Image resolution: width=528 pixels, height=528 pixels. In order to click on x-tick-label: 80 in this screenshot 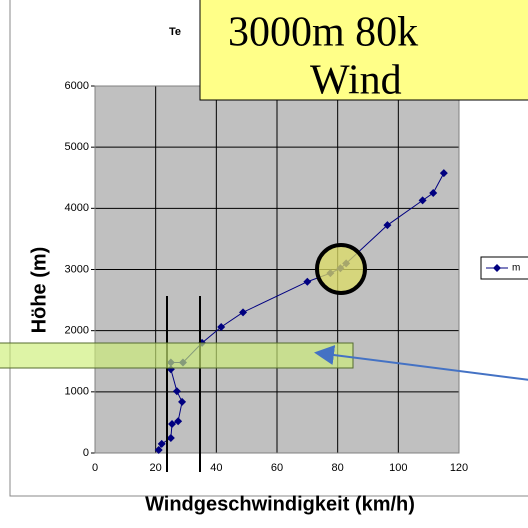, I will do `click(338, 468)`.